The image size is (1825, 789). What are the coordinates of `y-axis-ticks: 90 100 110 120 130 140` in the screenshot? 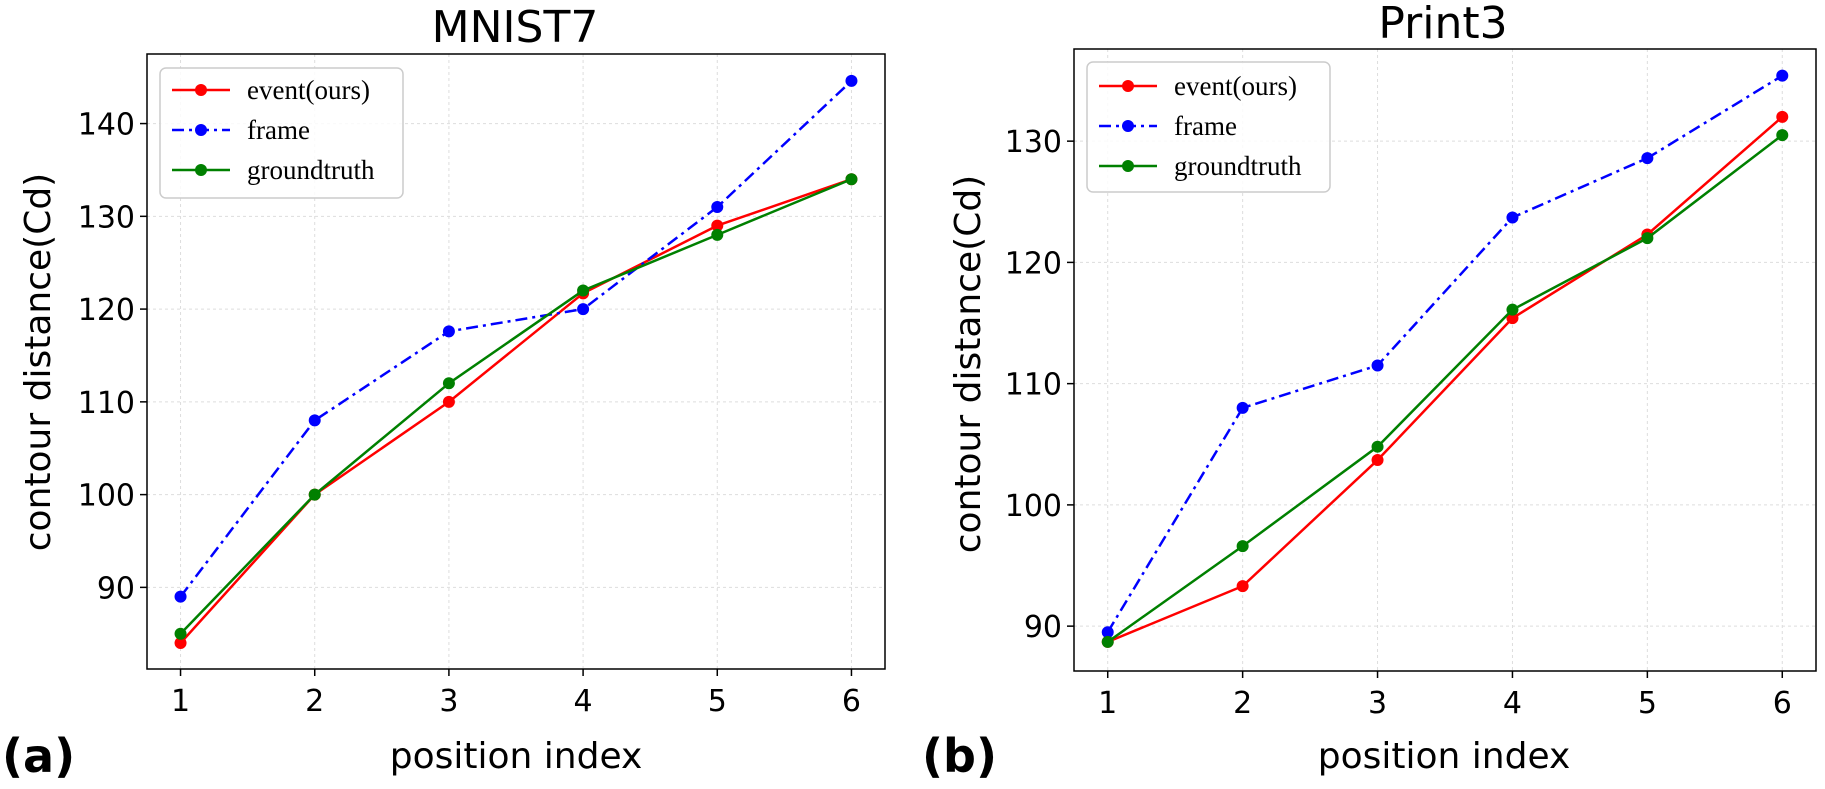 It's located at (112, 357).